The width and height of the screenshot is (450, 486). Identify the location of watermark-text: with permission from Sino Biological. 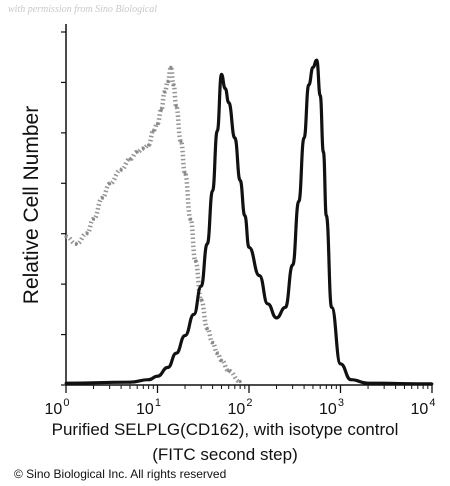
(83, 9).